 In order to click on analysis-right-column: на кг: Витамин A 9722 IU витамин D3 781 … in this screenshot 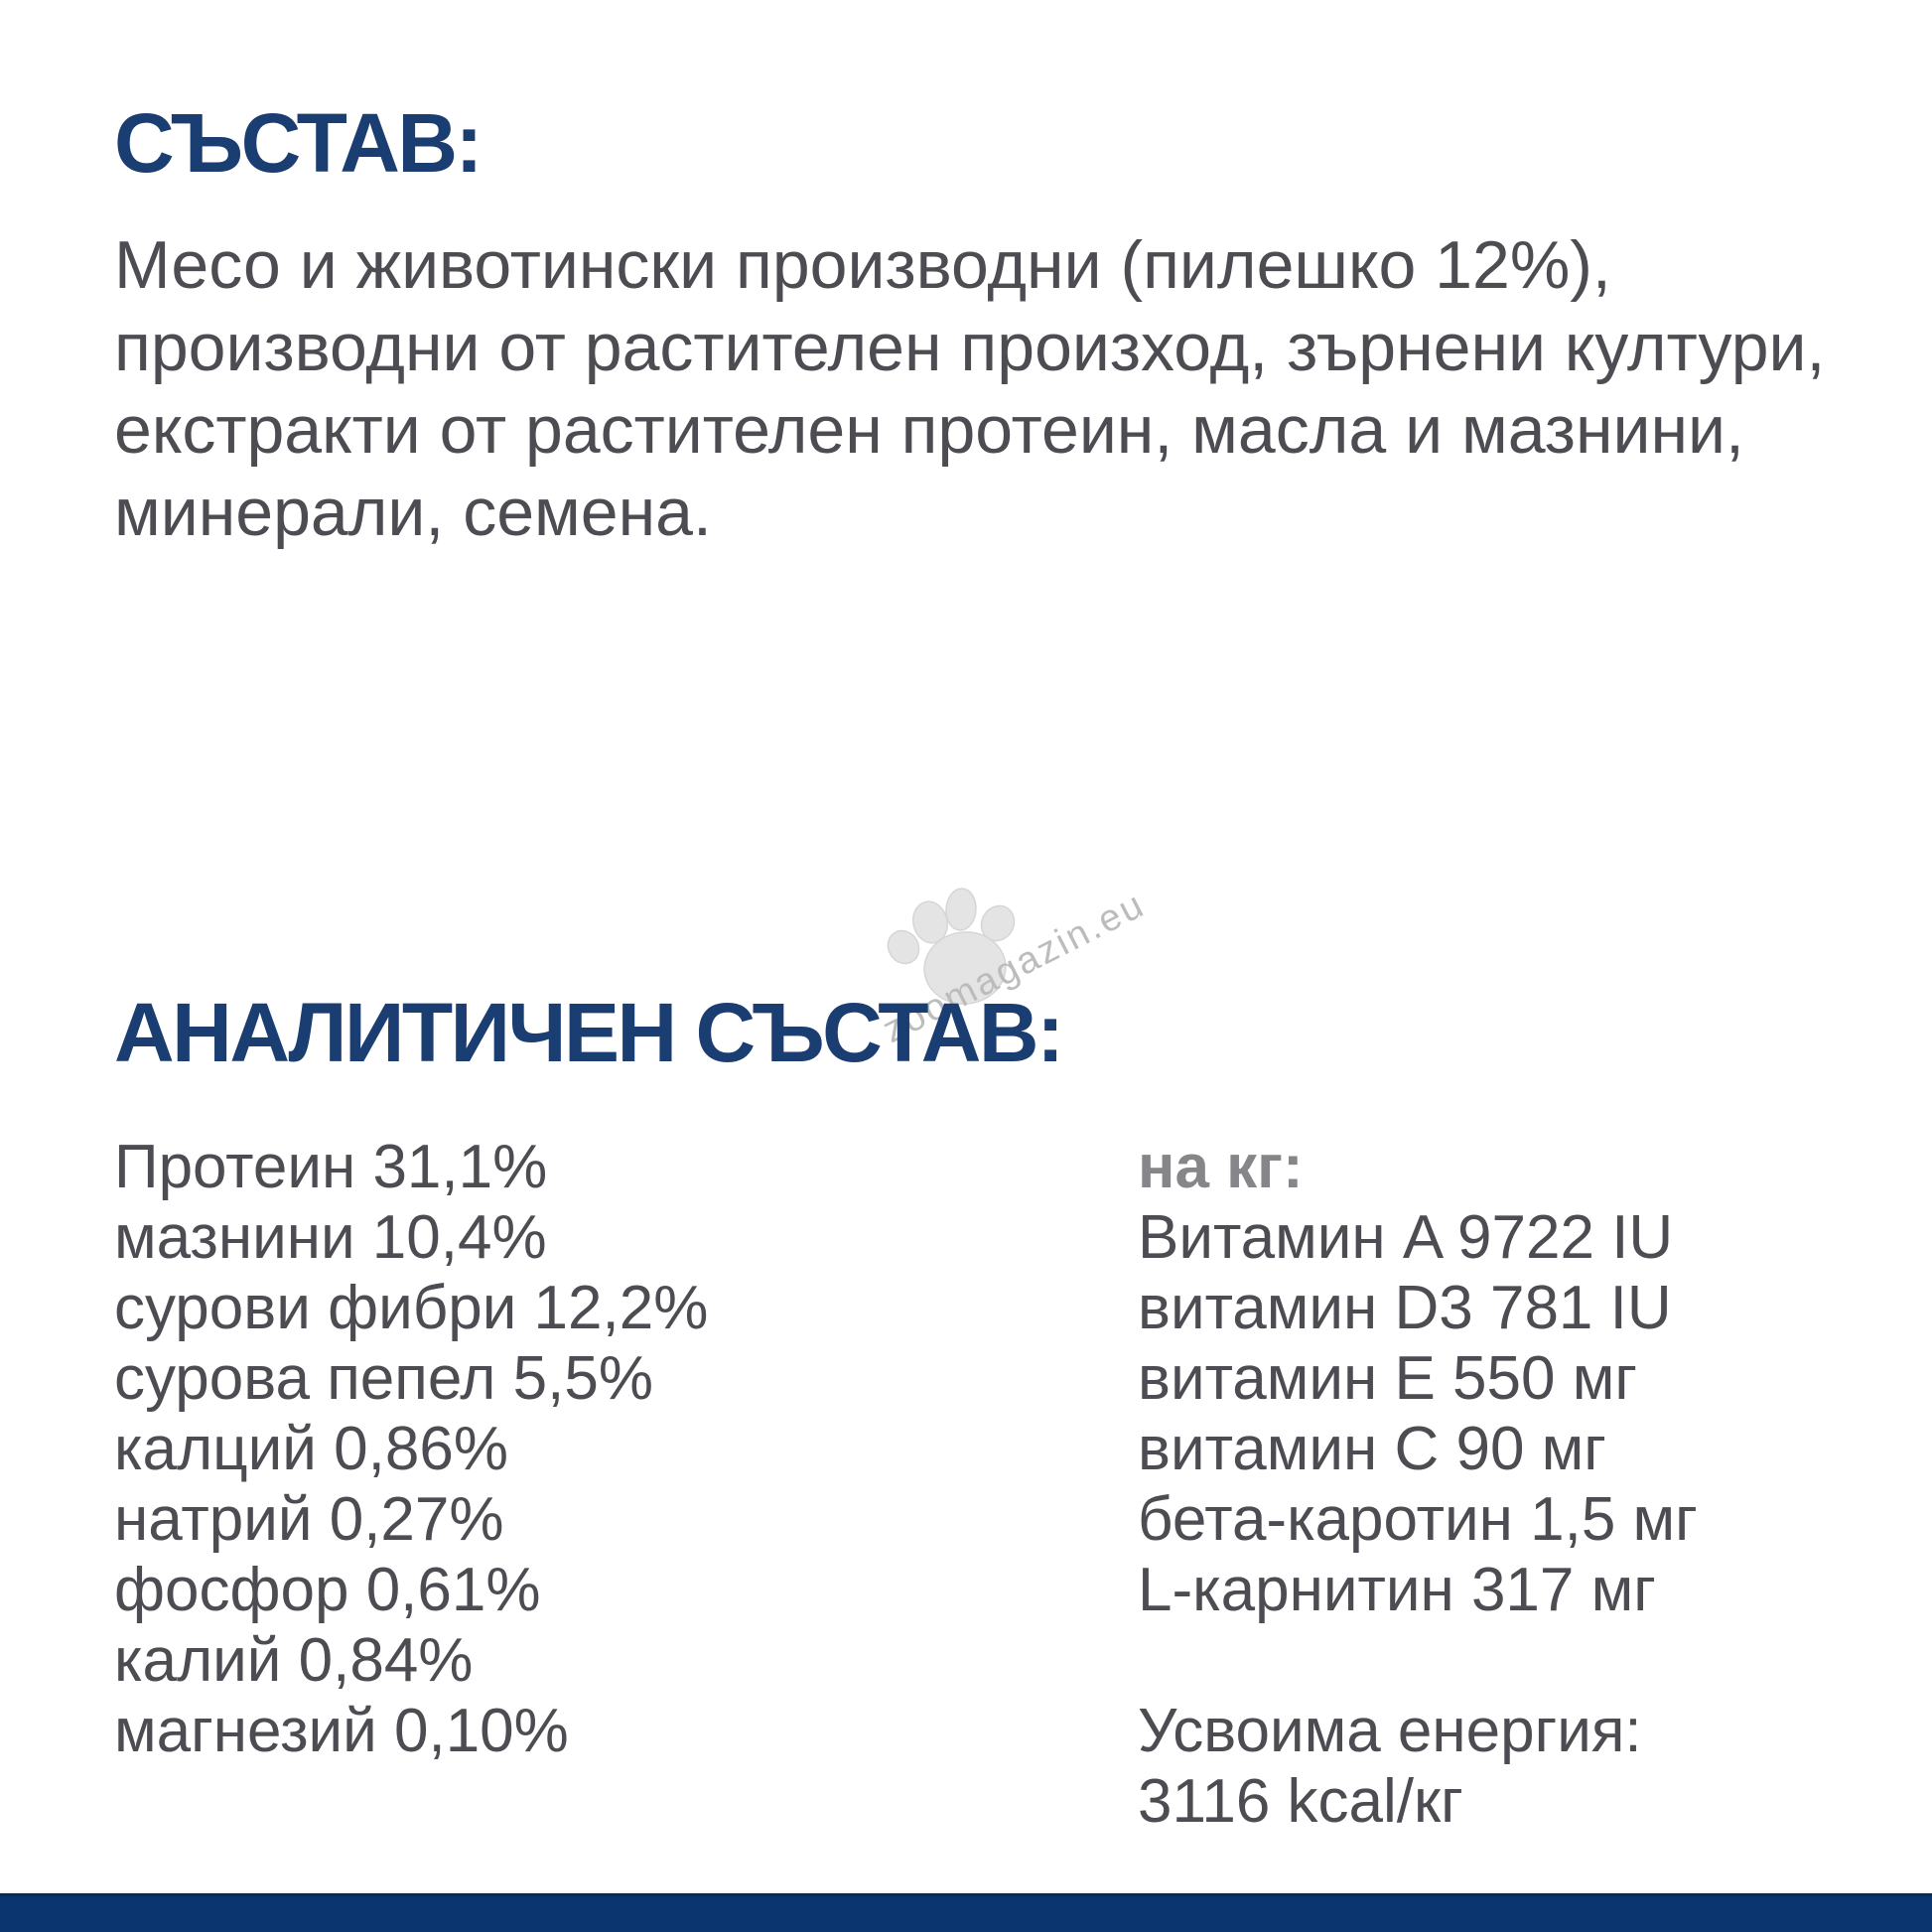, I will do `click(1418, 1485)`.